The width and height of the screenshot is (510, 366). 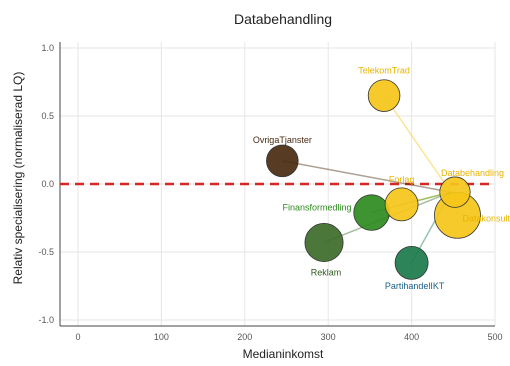 I want to click on x-tick-label: 300, so click(x=328, y=337).